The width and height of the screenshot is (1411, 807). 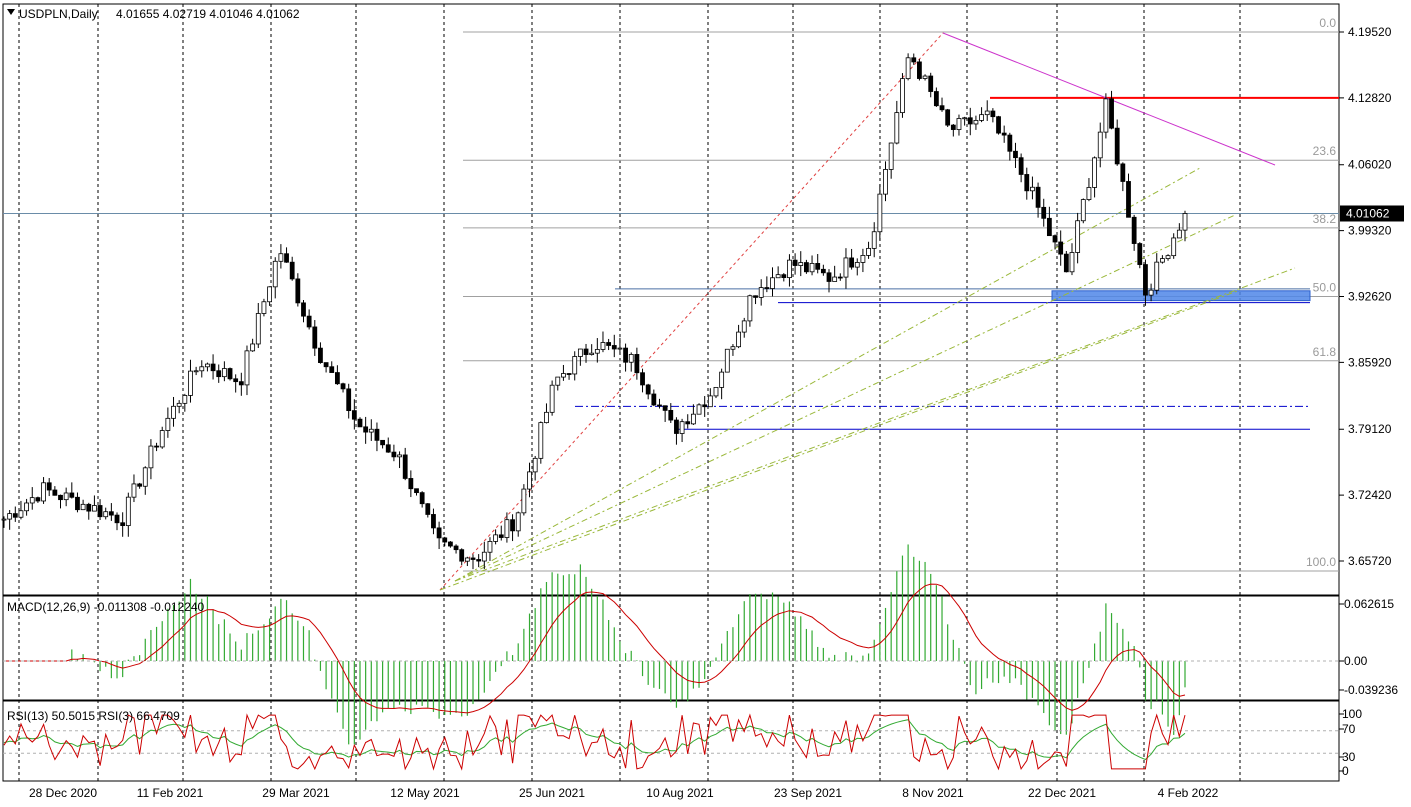 I want to click on symbol-dropdown-icon, so click(x=11, y=12).